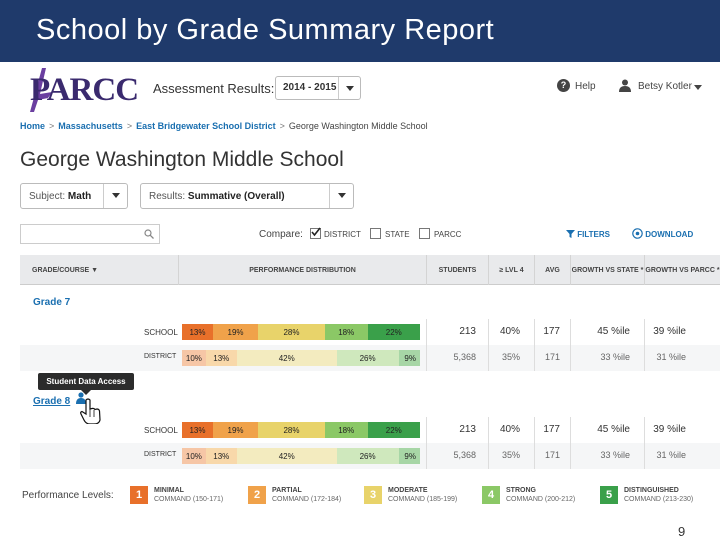 This screenshot has height=540, width=720. What do you see at coordinates (682, 531) in the screenshot?
I see `page-number: 9` at bounding box center [682, 531].